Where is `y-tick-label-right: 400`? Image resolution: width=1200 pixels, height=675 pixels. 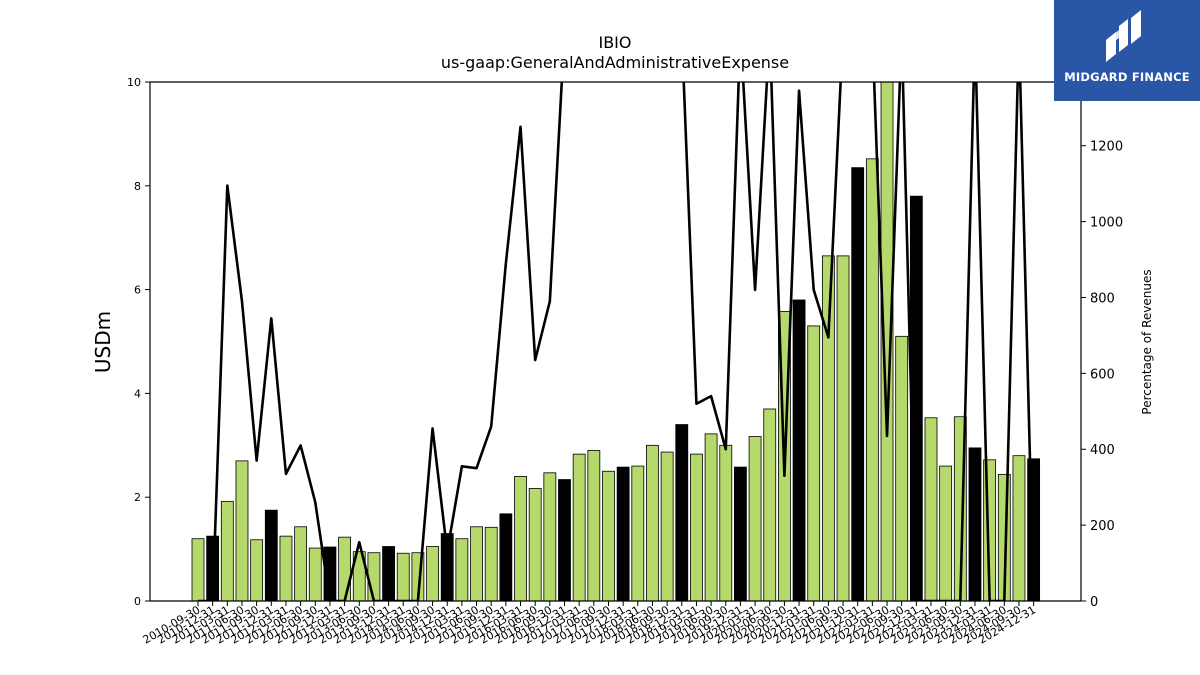
y-tick-label-right: 400 is located at coordinates (1102, 450).